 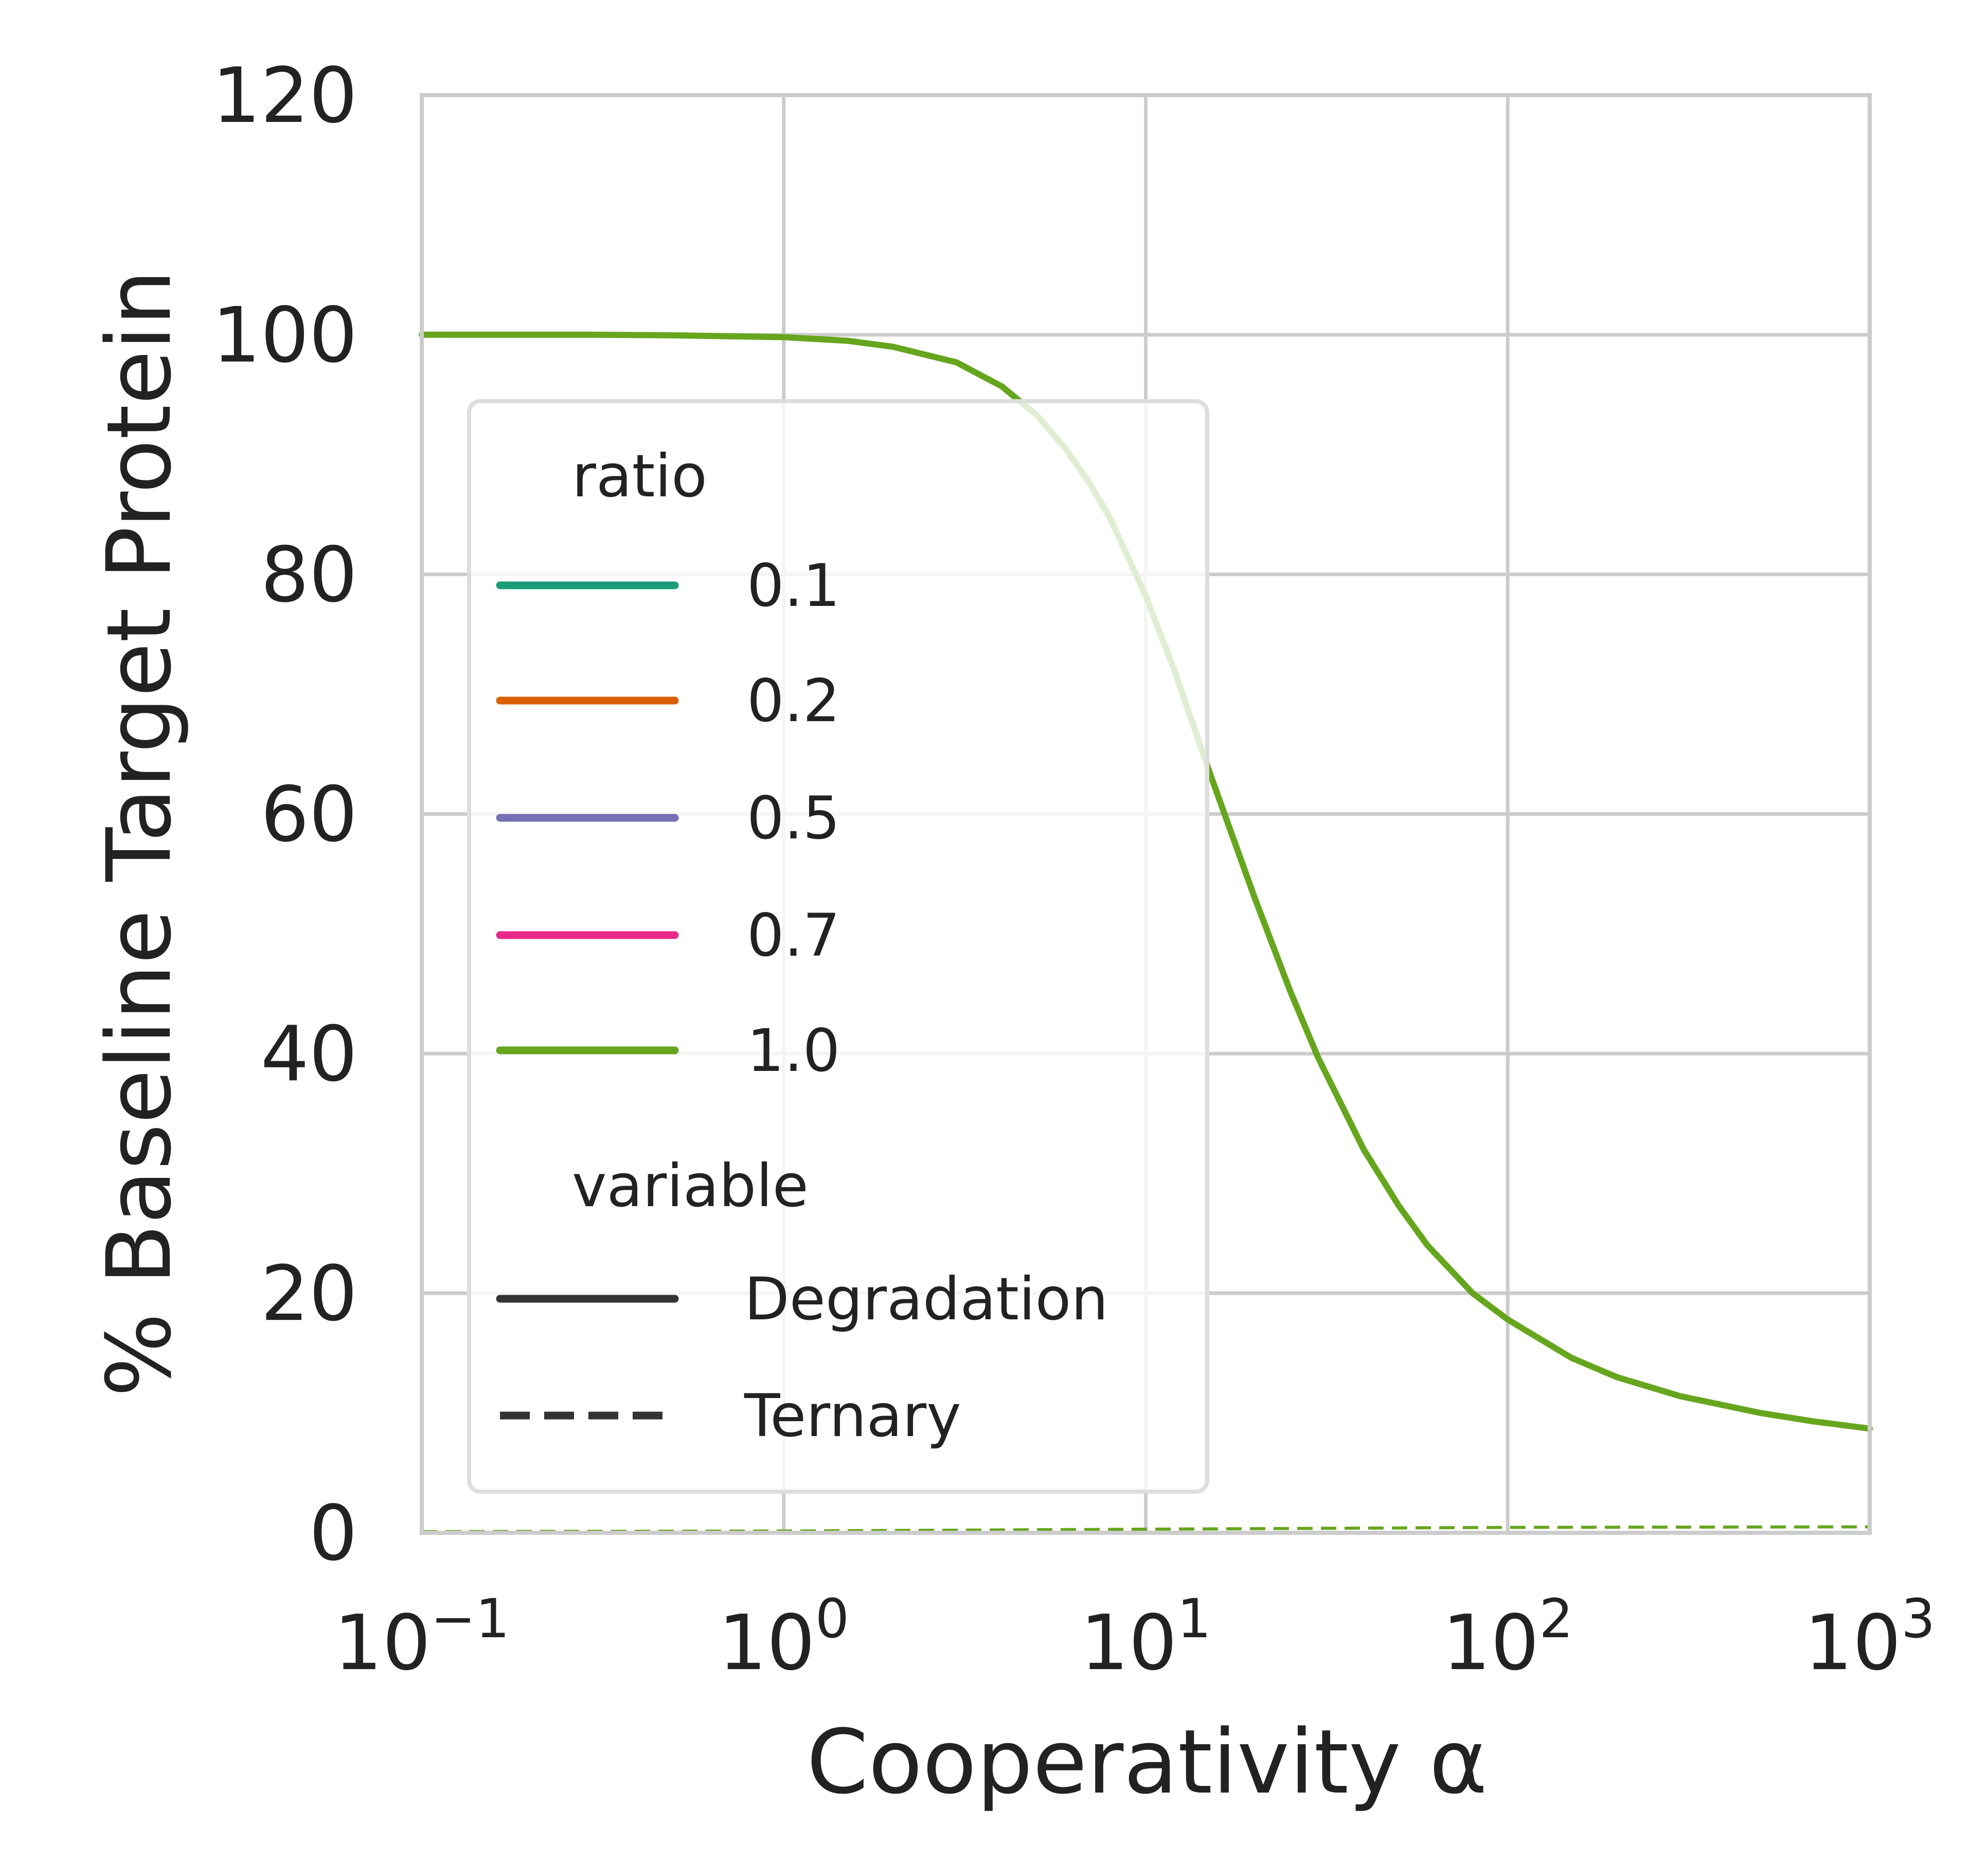 What do you see at coordinates (640, 476) in the screenshot?
I see `legend-ratio-title: ratio` at bounding box center [640, 476].